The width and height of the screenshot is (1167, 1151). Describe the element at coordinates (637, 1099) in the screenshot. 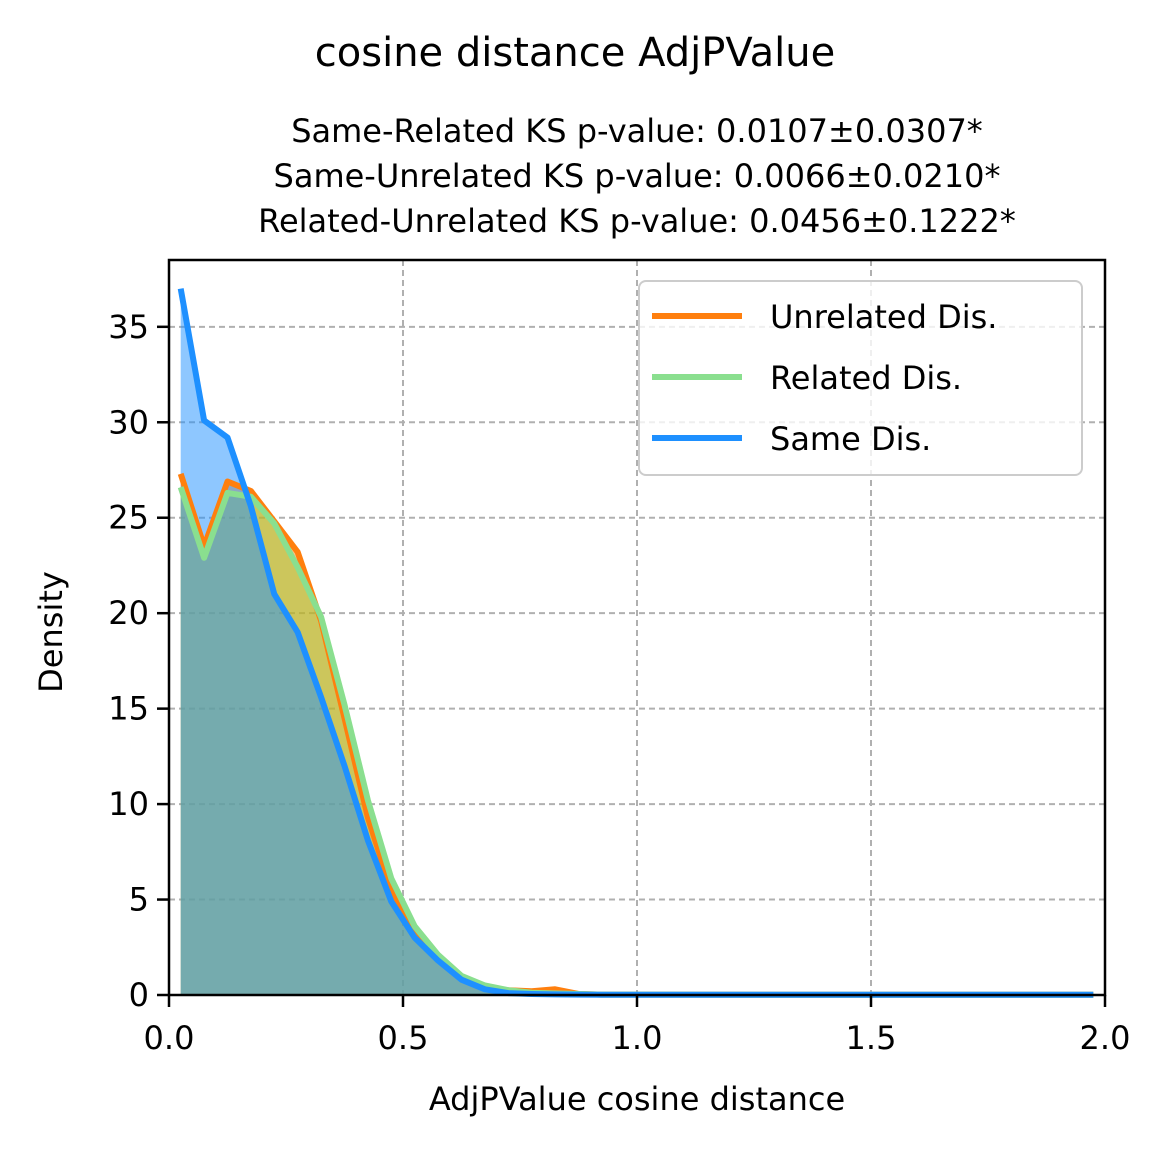

I see `x-axis-label: AdjPValue cosine distance` at that location.